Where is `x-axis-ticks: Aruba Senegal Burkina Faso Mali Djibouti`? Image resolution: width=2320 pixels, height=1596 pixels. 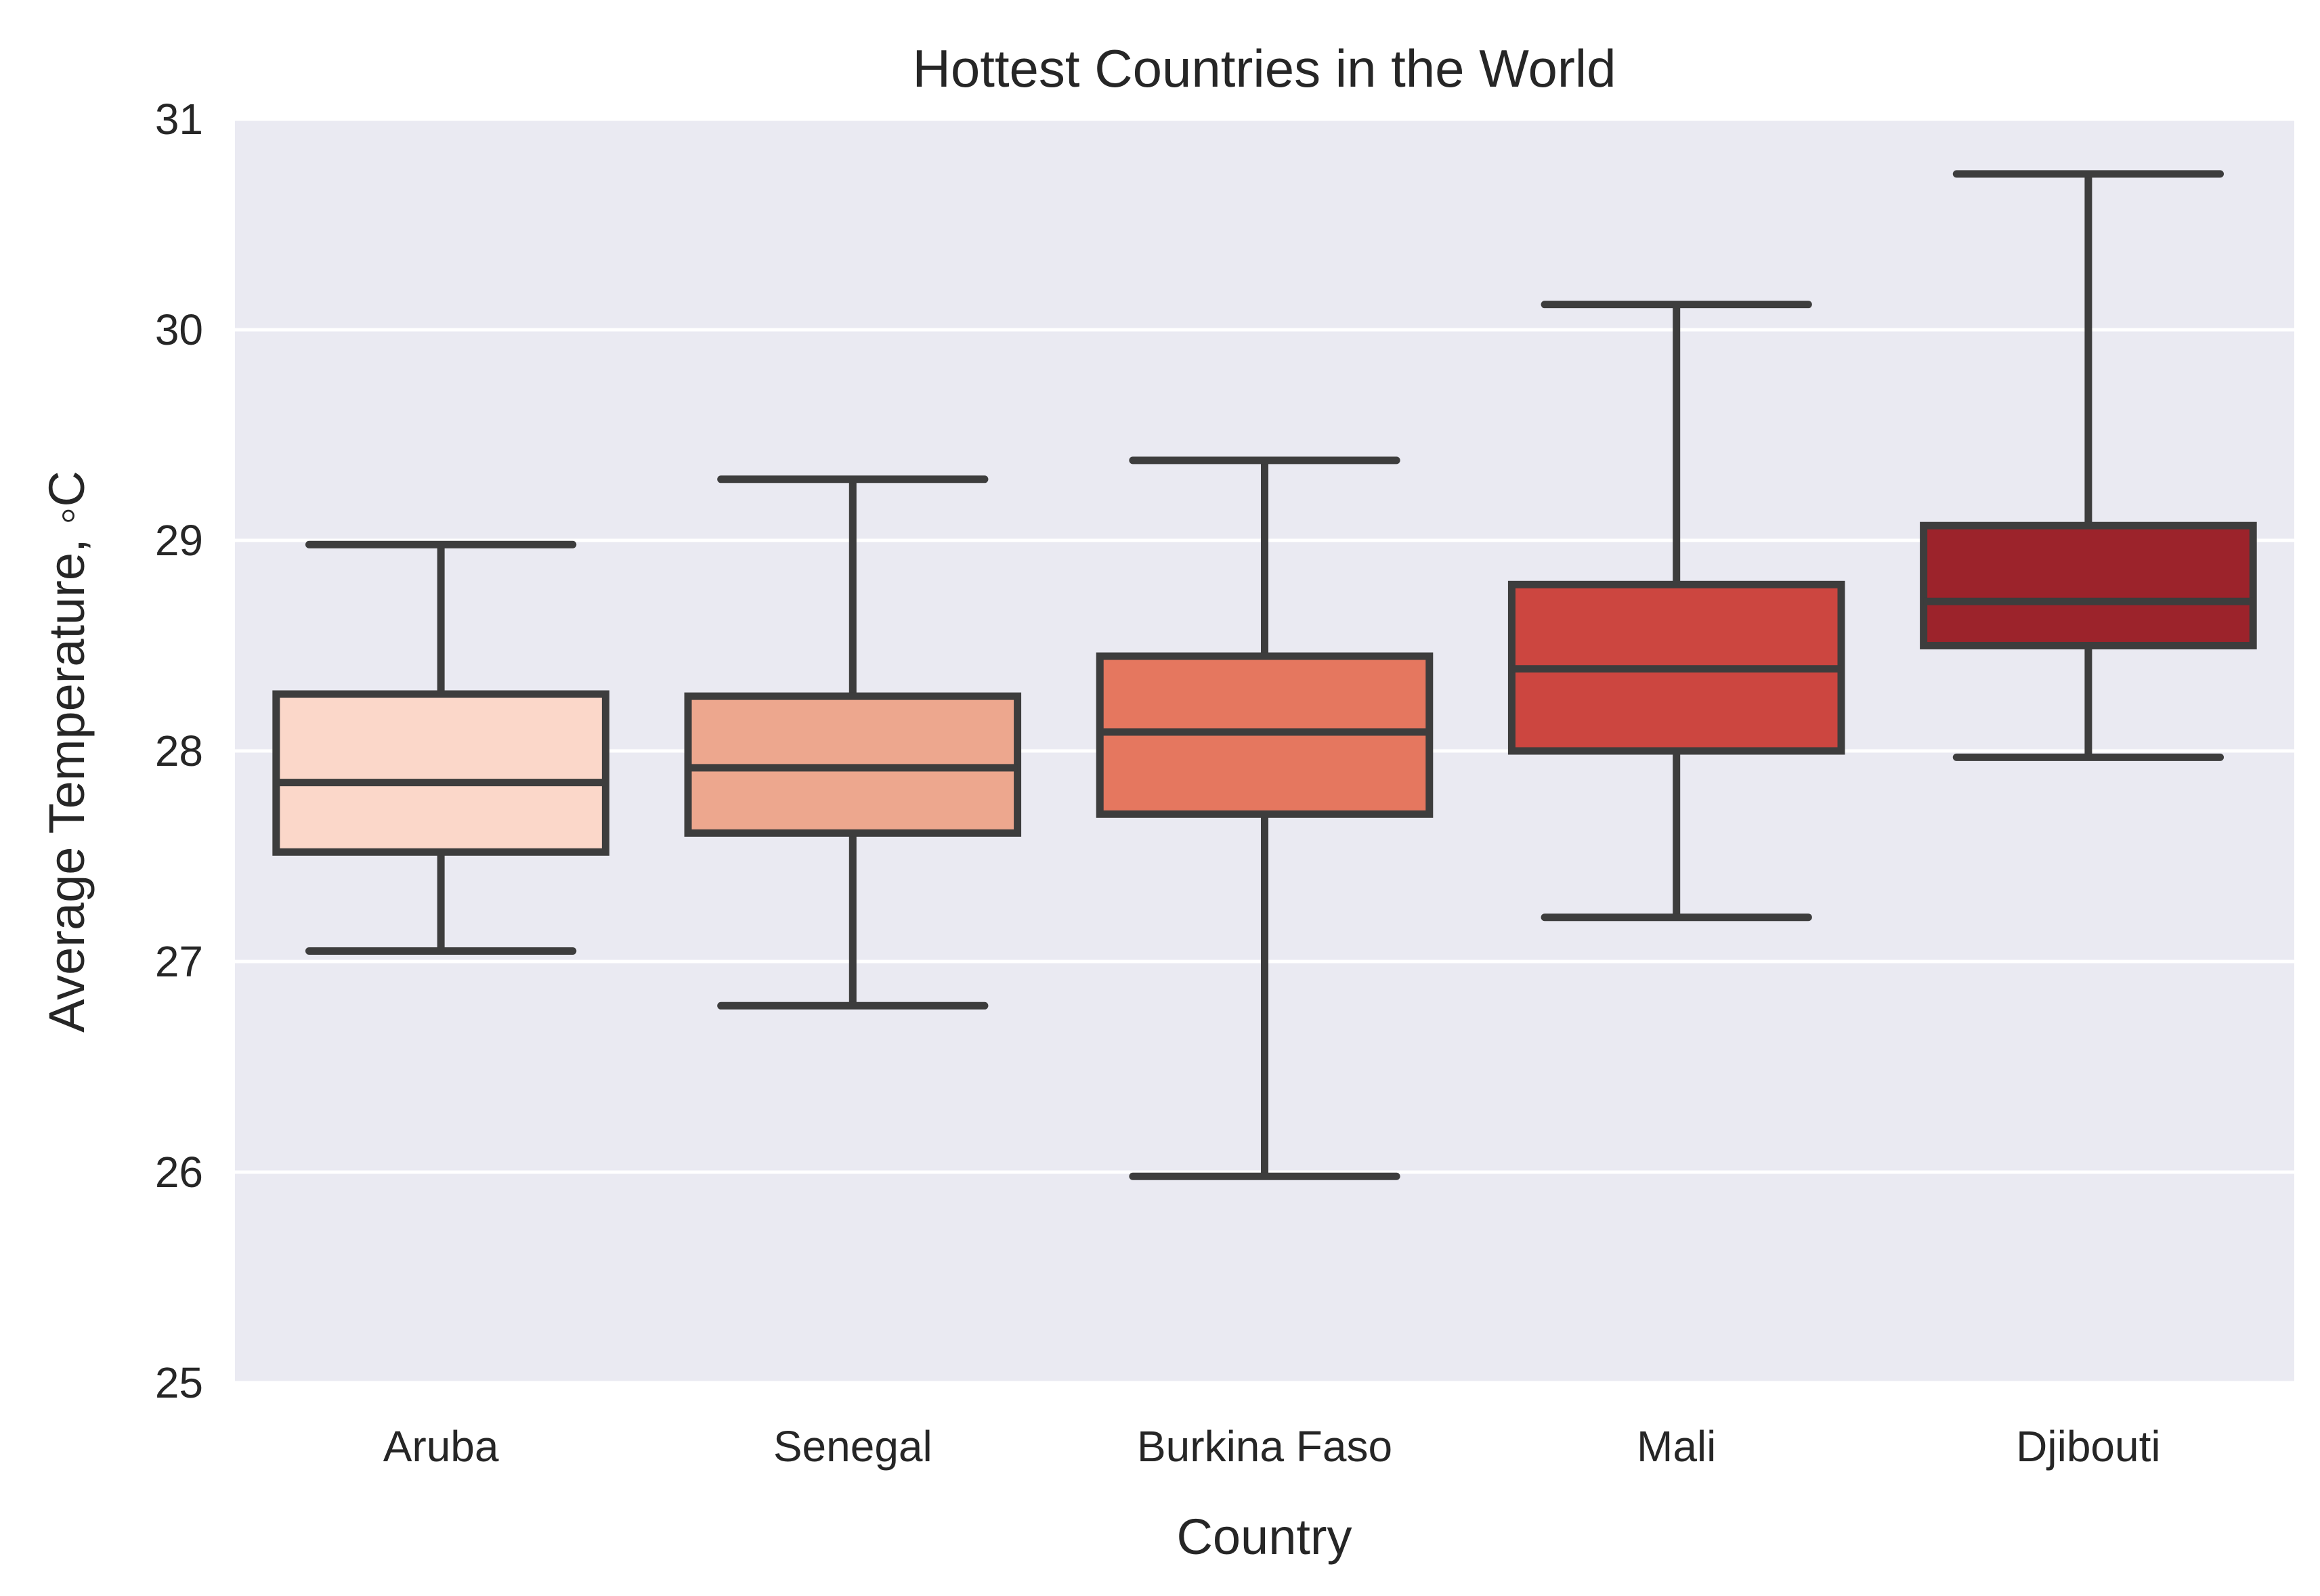 x-axis-ticks: Aruba Senegal Burkina Faso Mali Djibouti is located at coordinates (1272, 1447).